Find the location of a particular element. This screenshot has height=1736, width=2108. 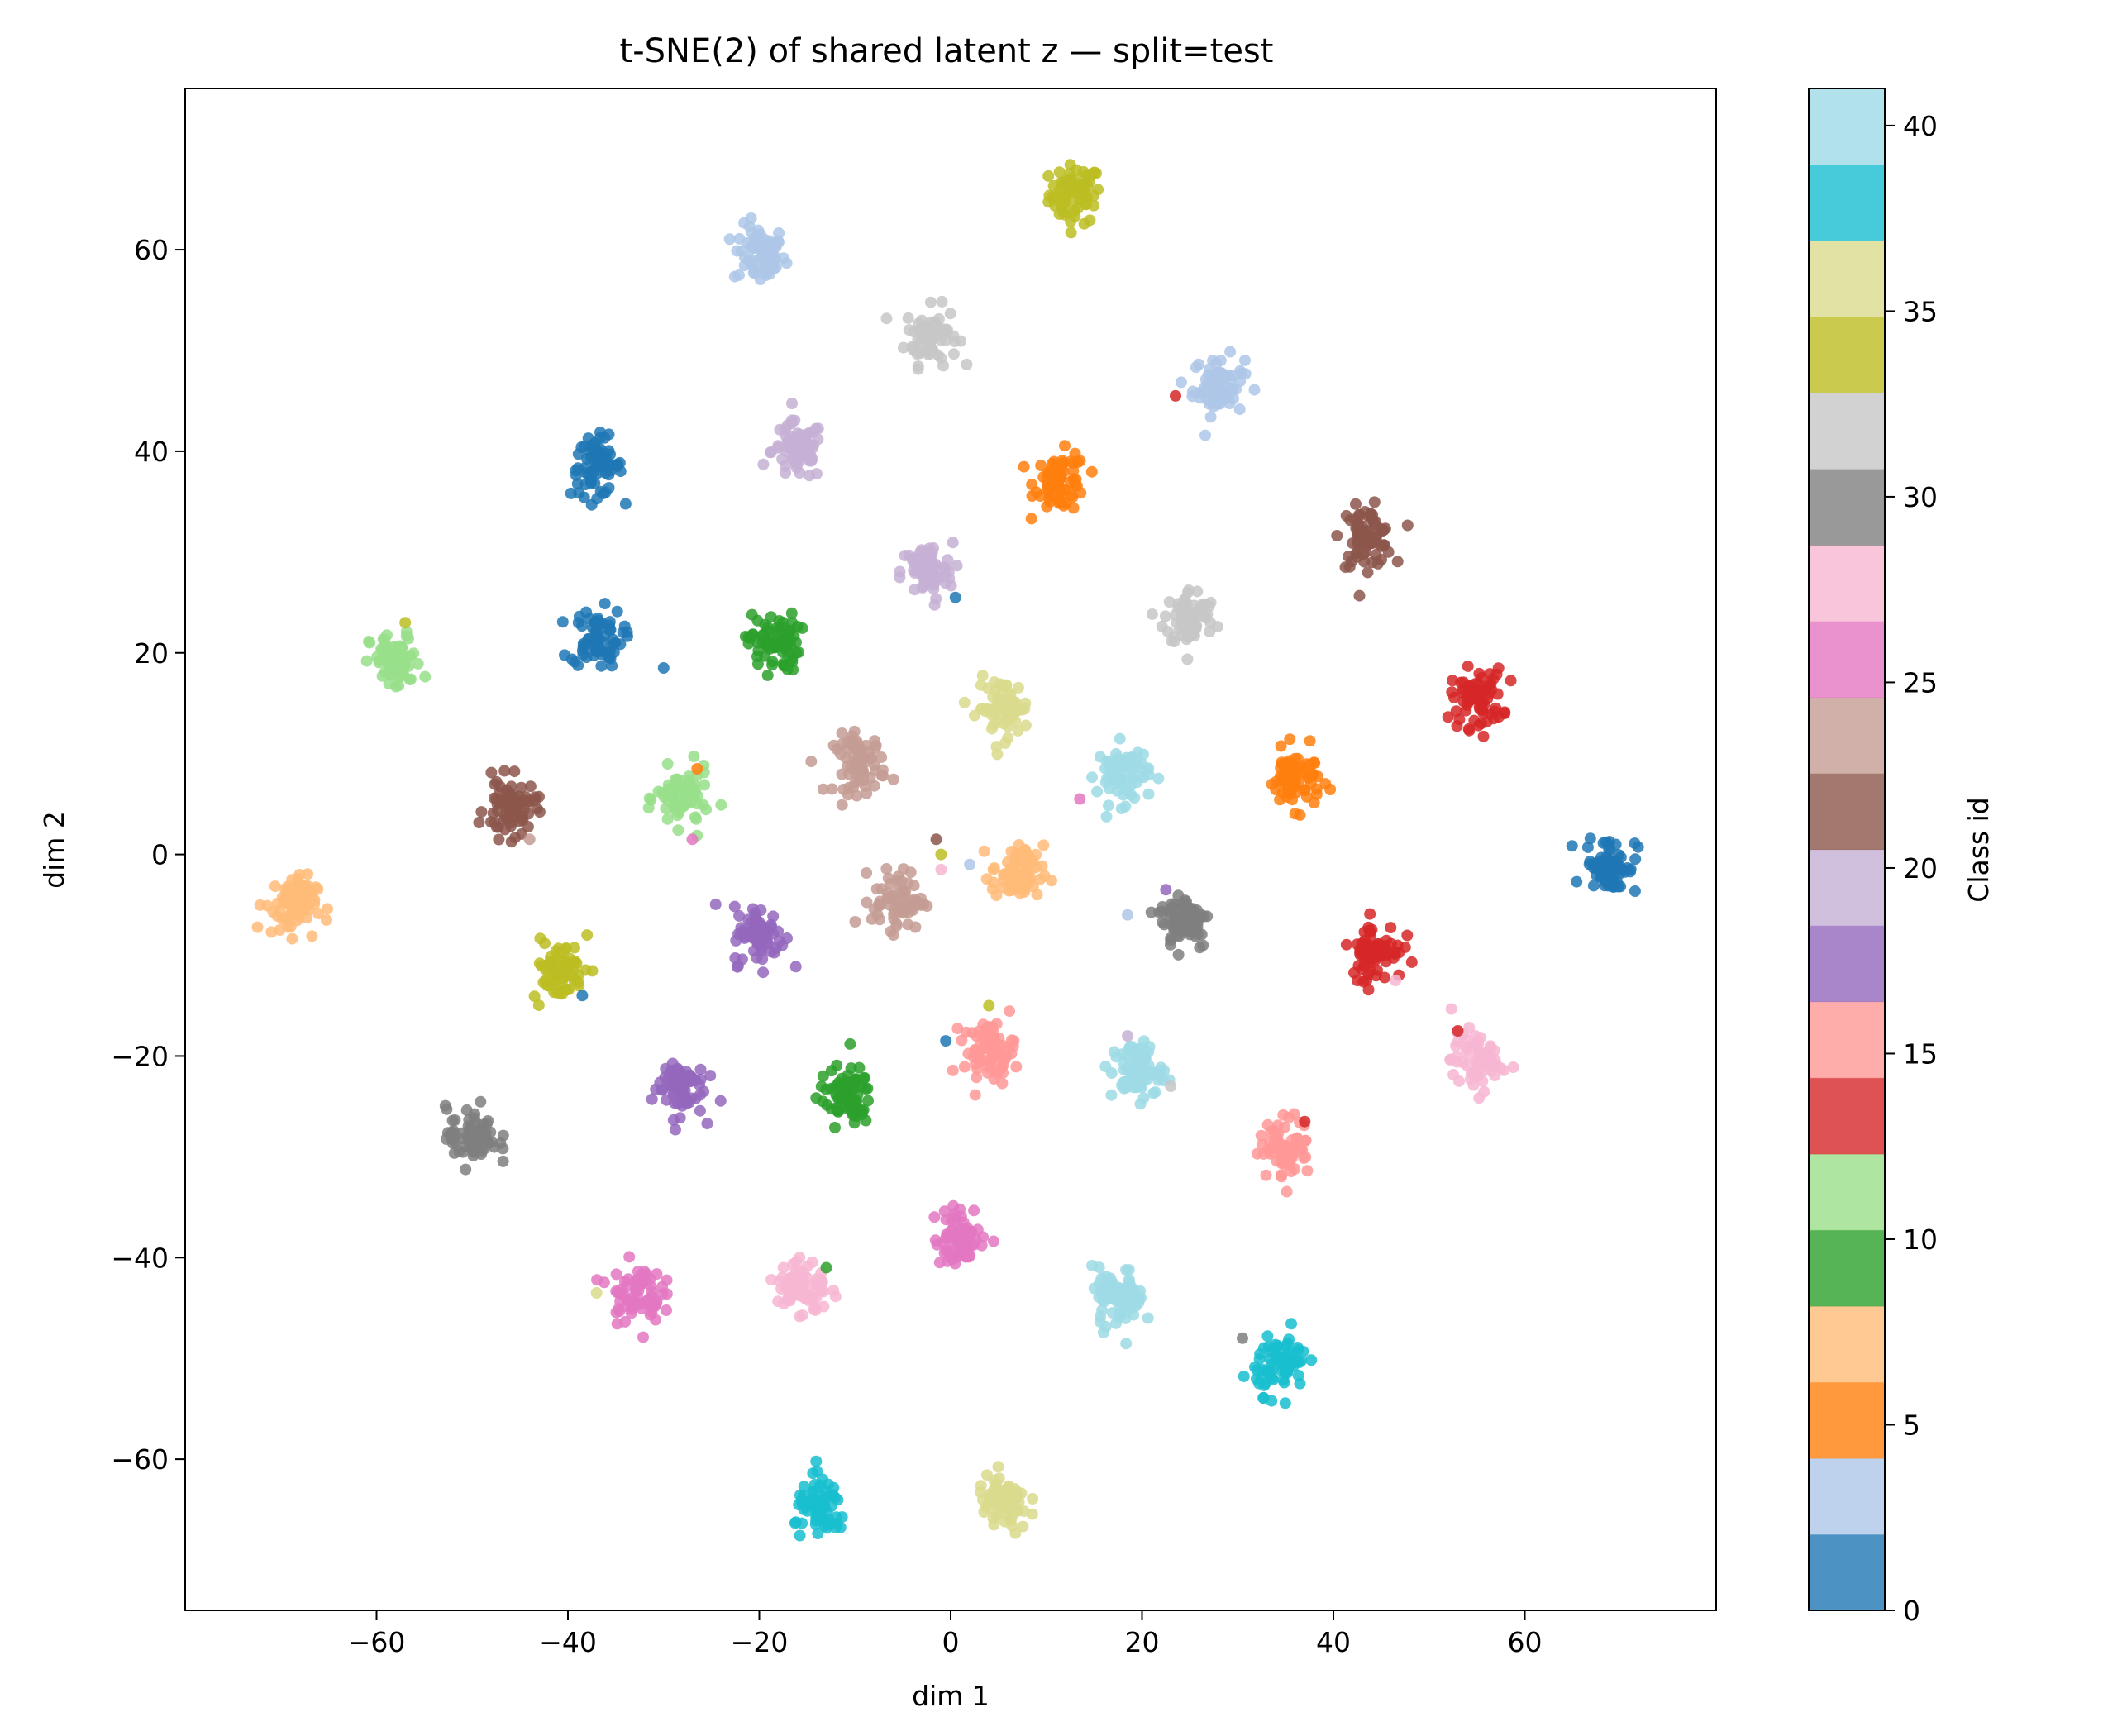

y-tick-label: 0 is located at coordinates (160, 855).